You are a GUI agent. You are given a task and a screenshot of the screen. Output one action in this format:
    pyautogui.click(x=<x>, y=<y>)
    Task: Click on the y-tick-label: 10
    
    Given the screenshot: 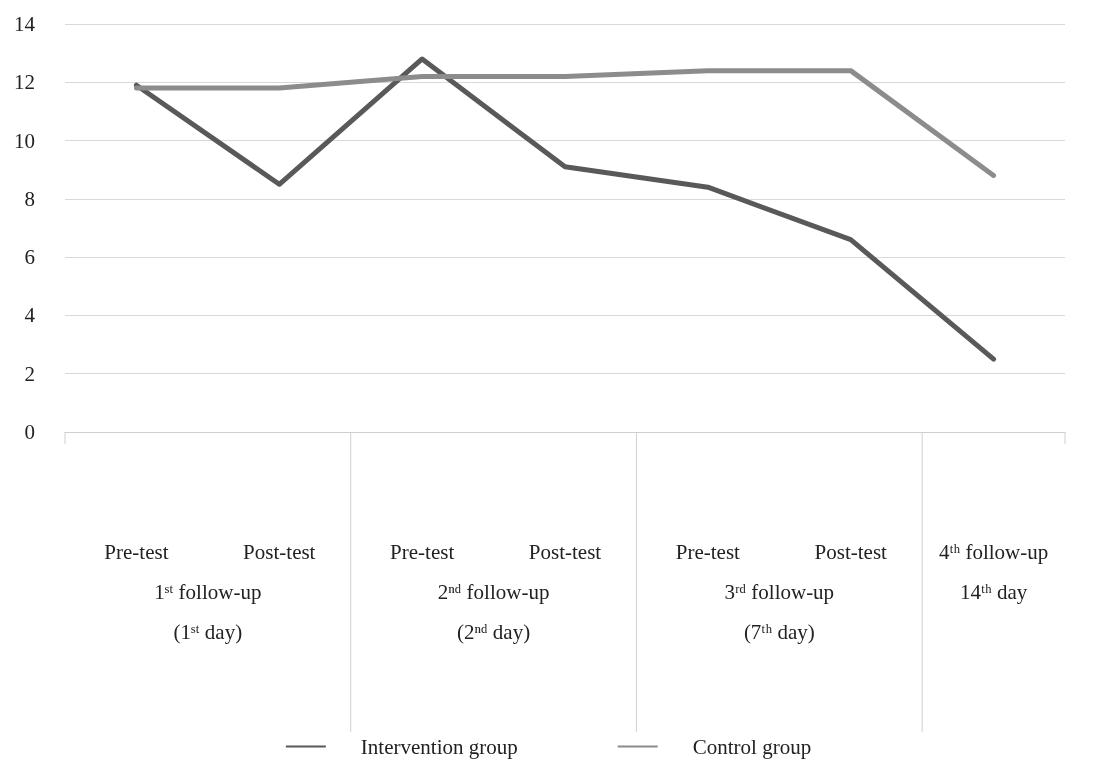 What is the action you would take?
    pyautogui.click(x=24, y=140)
    